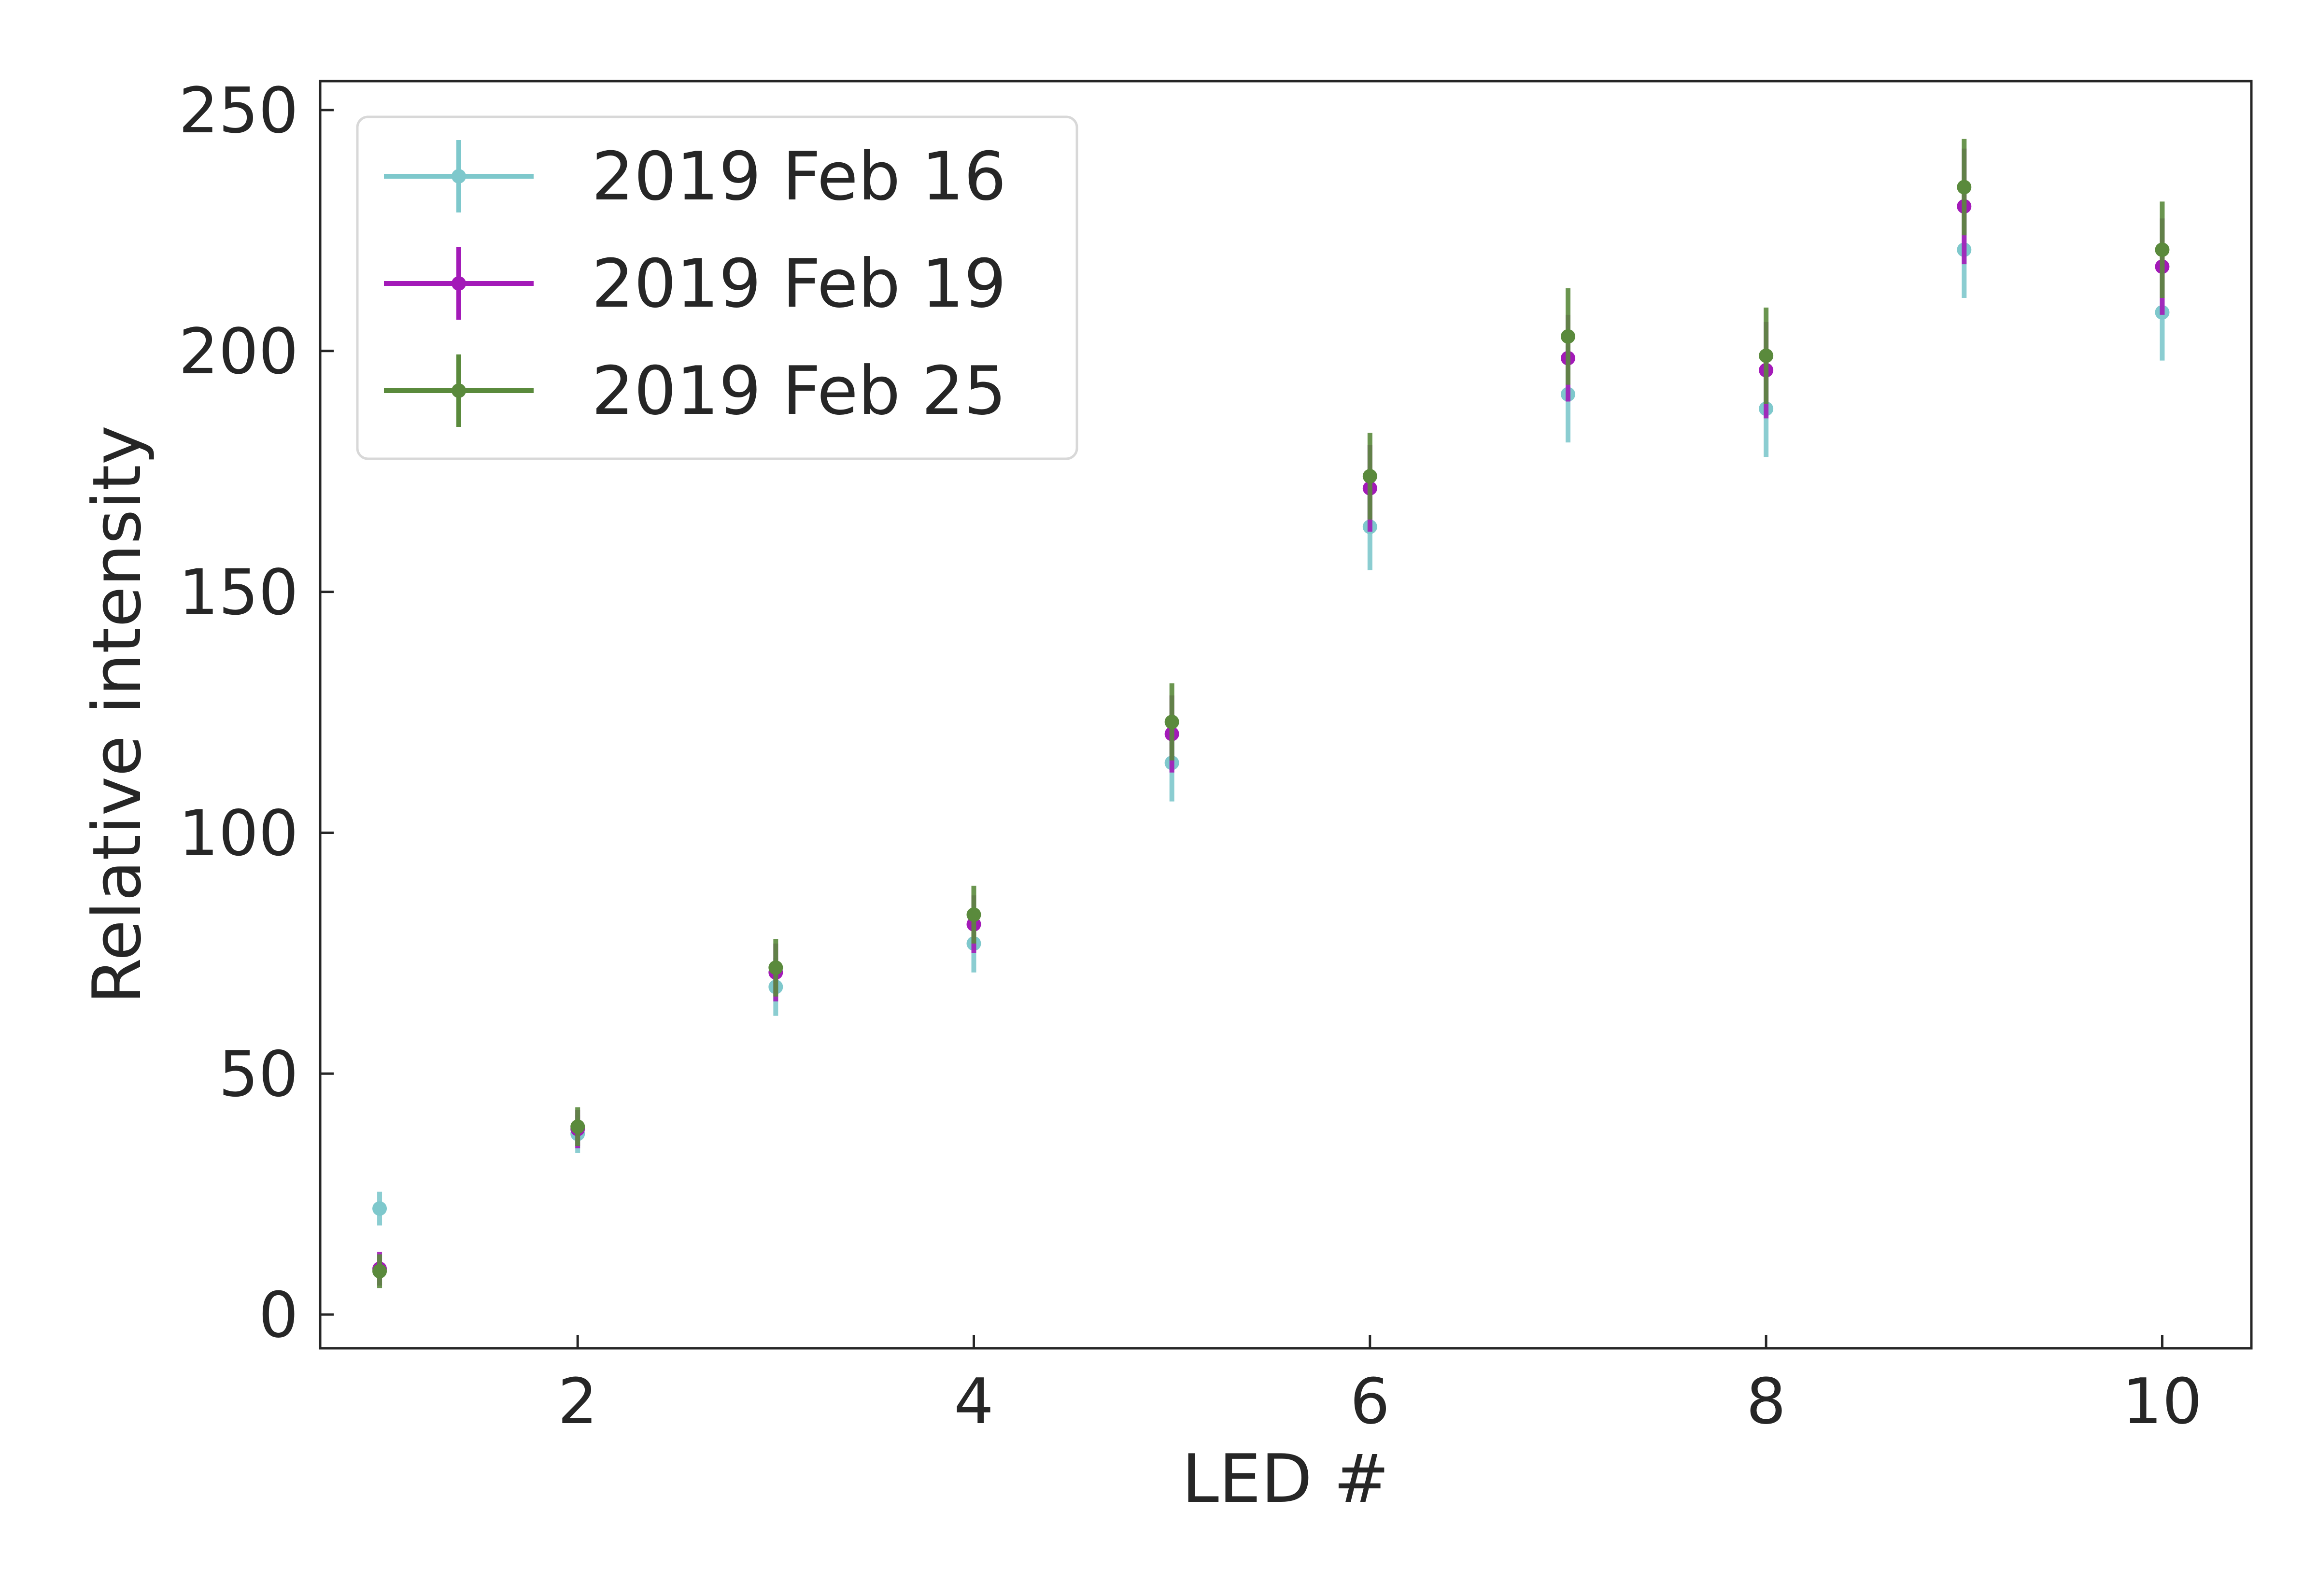 This screenshot has height=1596, width=2318. I want to click on legend-box, so click(717, 287).